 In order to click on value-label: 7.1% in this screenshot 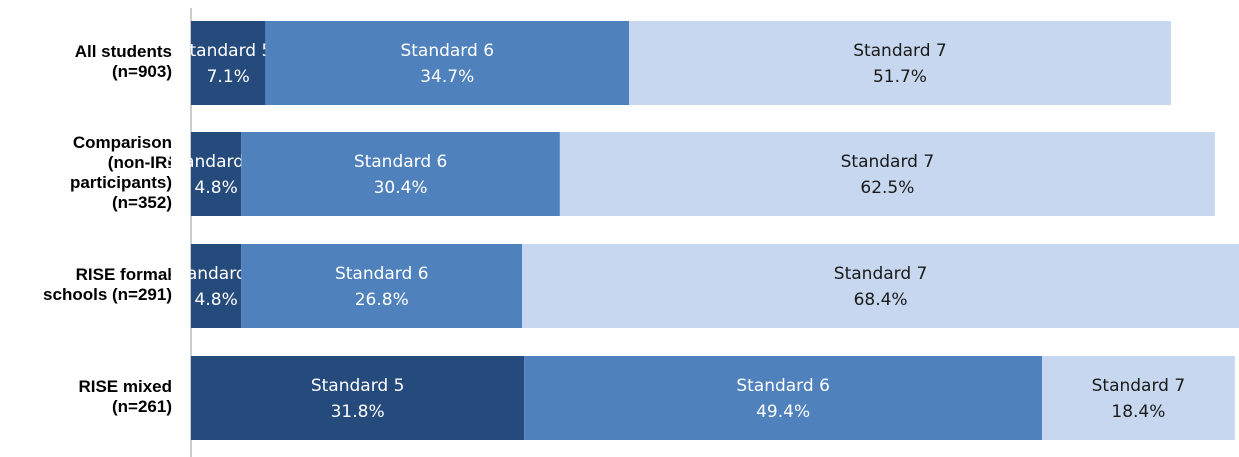, I will do `click(228, 77)`.